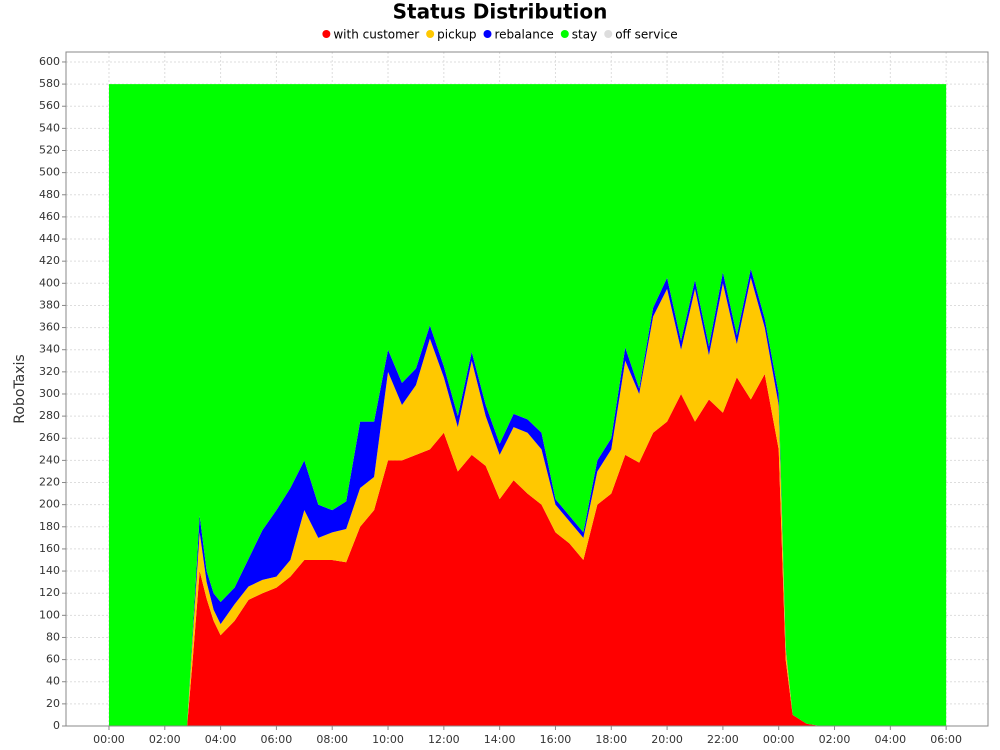  What do you see at coordinates (49, 526) in the screenshot?
I see `y-tick-label: 180` at bounding box center [49, 526].